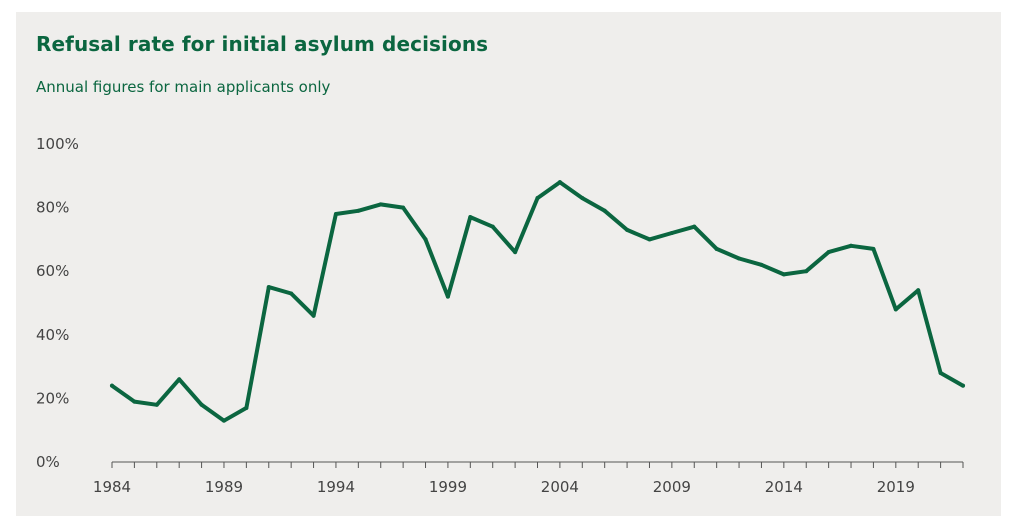 This screenshot has width=1018, height=532. What do you see at coordinates (224, 487) in the screenshot?
I see `x-tick-label: 1989` at bounding box center [224, 487].